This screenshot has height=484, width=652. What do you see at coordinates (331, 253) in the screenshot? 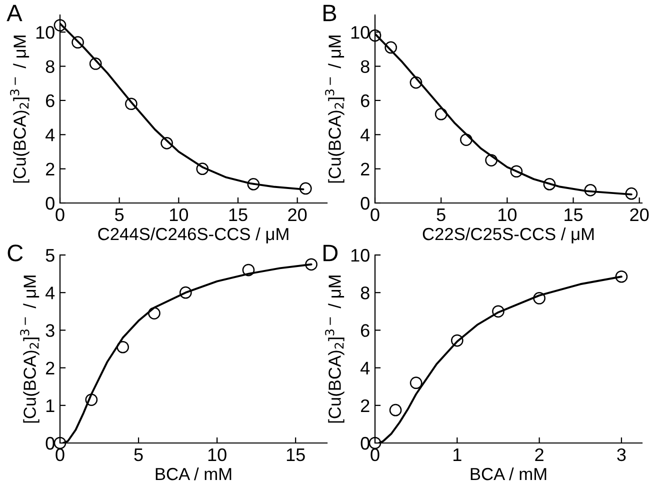
I see `chart-title: D` at bounding box center [331, 253].